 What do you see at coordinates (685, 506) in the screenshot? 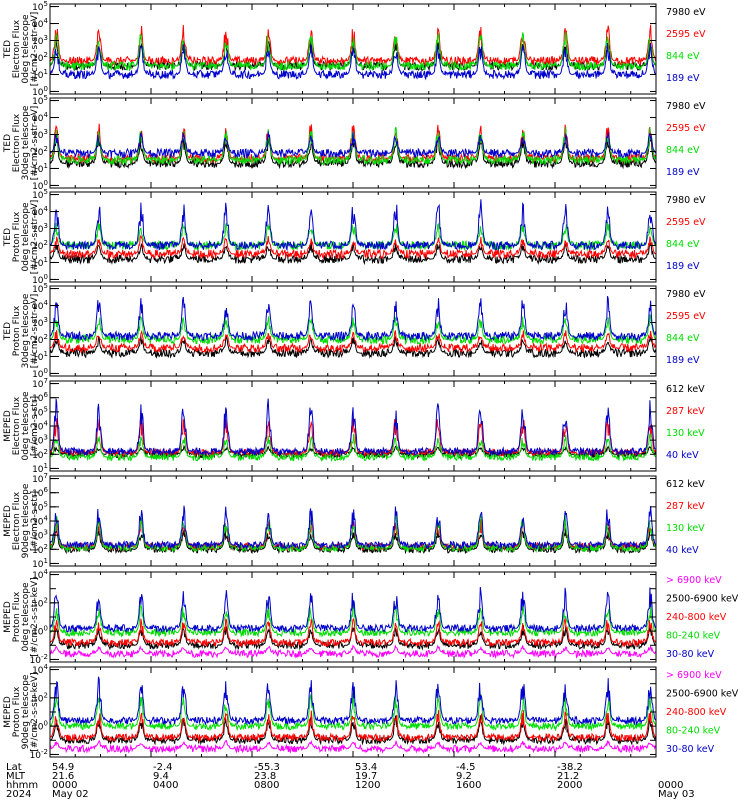
I see `panel-6-legend-2: 287 keV` at bounding box center [685, 506].